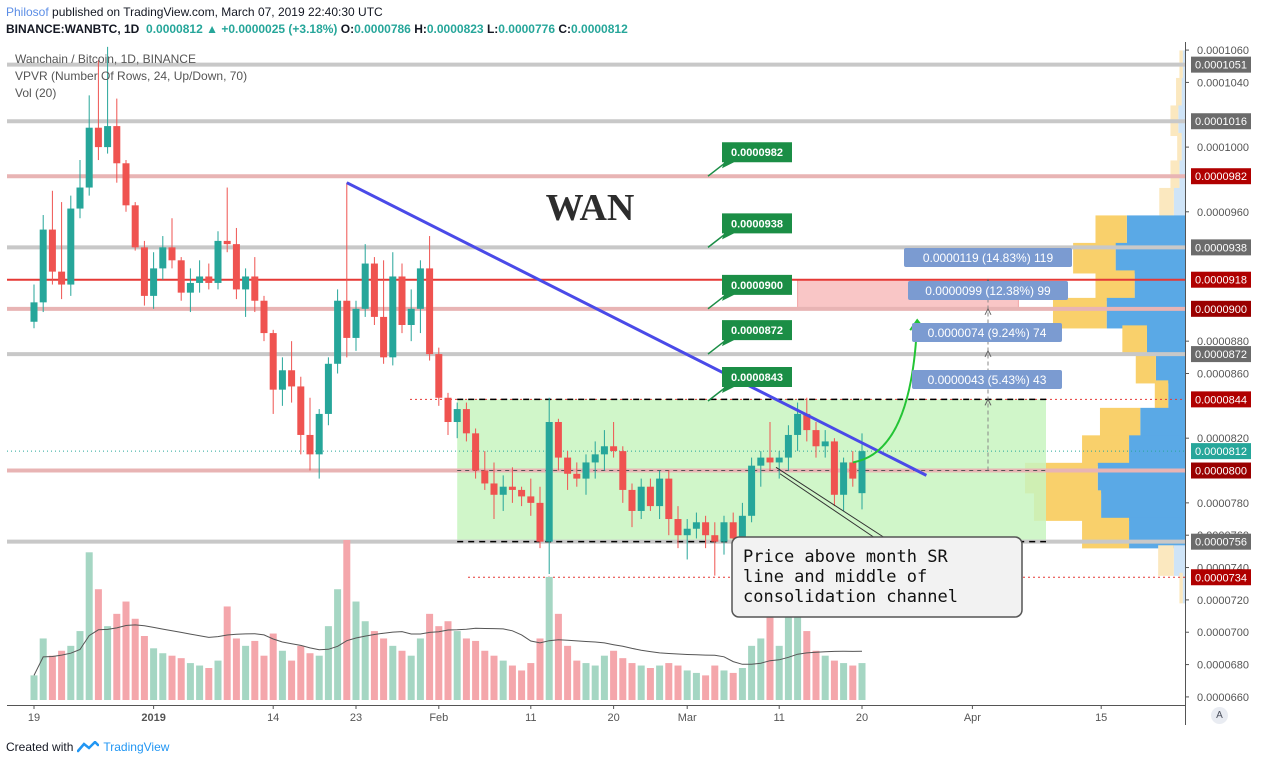 The image size is (1263, 765). Describe the element at coordinates (1223, 439) in the screenshot. I see `price-tick-label: 0.0000820` at that location.